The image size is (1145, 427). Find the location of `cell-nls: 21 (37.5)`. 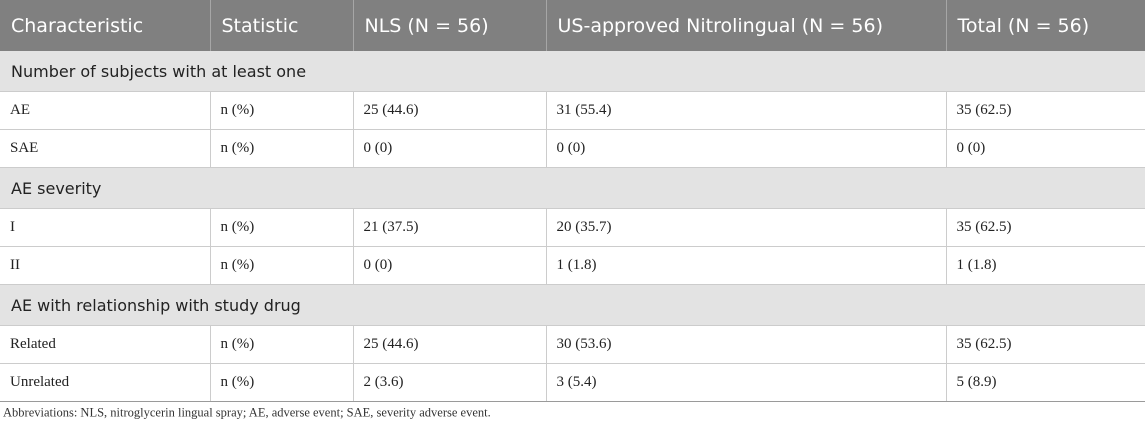

cell-nls: 21 (37.5) is located at coordinates (450, 227).